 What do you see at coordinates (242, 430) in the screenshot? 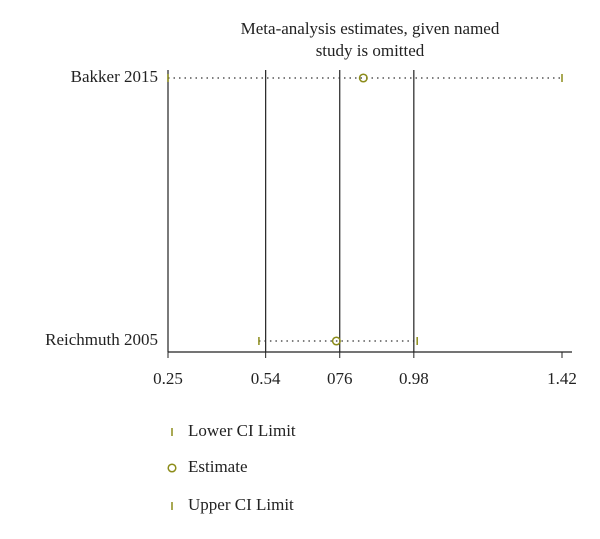
I see `legend-label: Lower CI Limit` at bounding box center [242, 430].